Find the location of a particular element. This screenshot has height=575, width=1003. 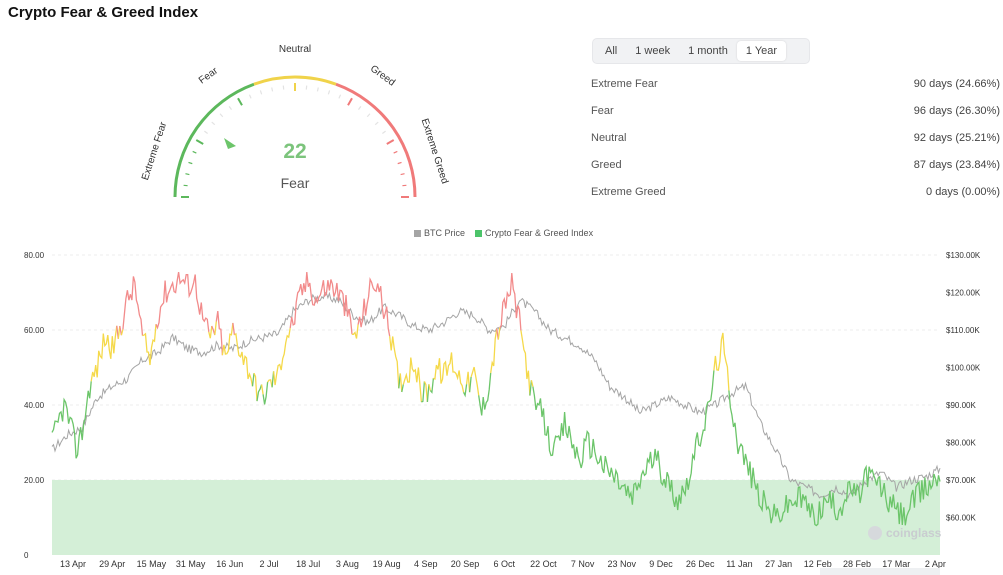

tab-1-week: 1 week is located at coordinates (653, 51).